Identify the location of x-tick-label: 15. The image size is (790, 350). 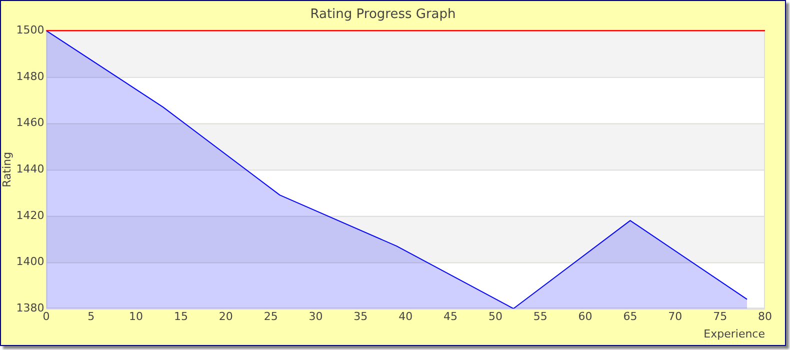
(181, 317).